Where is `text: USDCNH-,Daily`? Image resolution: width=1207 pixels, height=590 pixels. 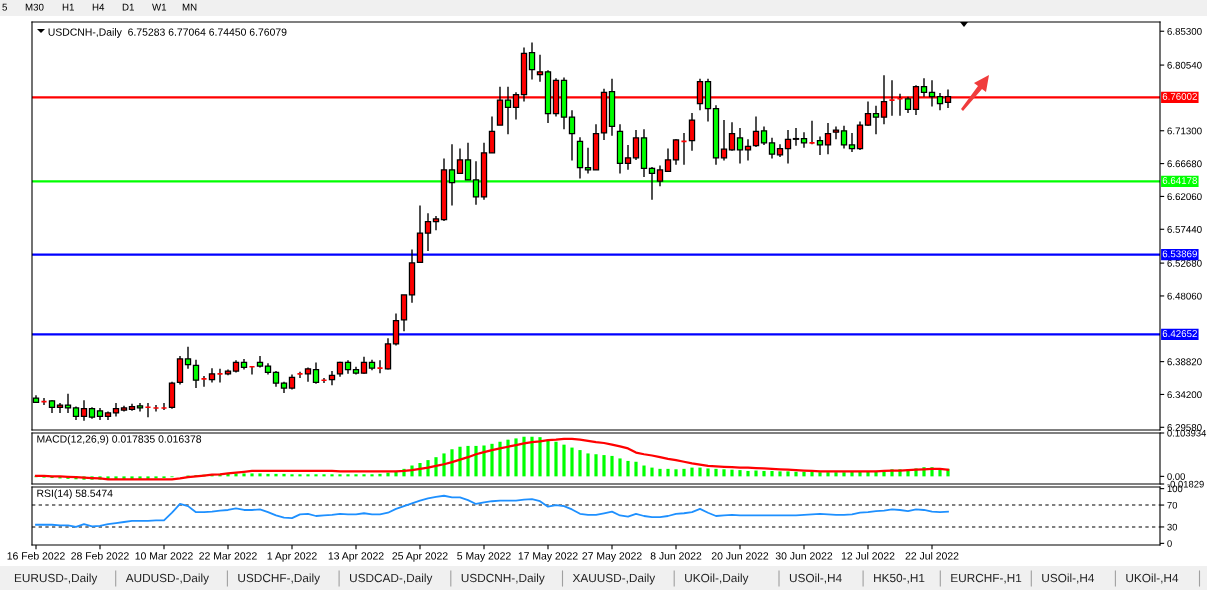
text: USDCNH-,Daily is located at coordinates (503, 579).